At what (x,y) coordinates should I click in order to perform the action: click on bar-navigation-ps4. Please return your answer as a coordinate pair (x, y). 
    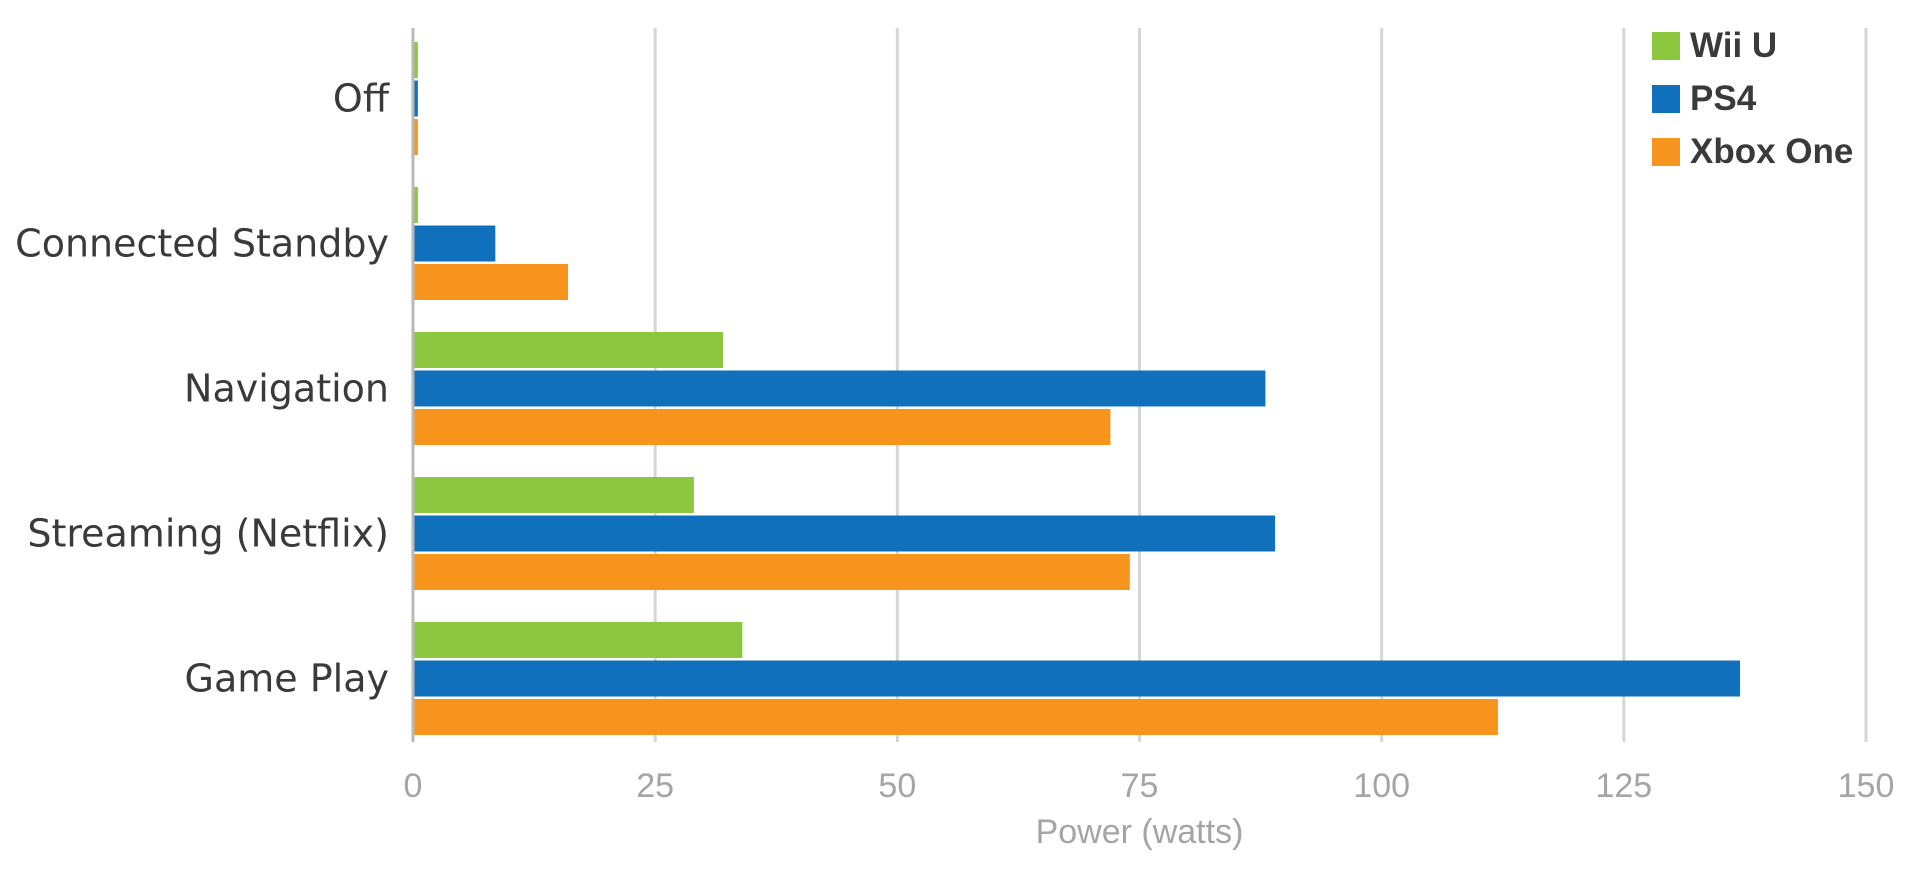
    Looking at the image, I should click on (839, 388).